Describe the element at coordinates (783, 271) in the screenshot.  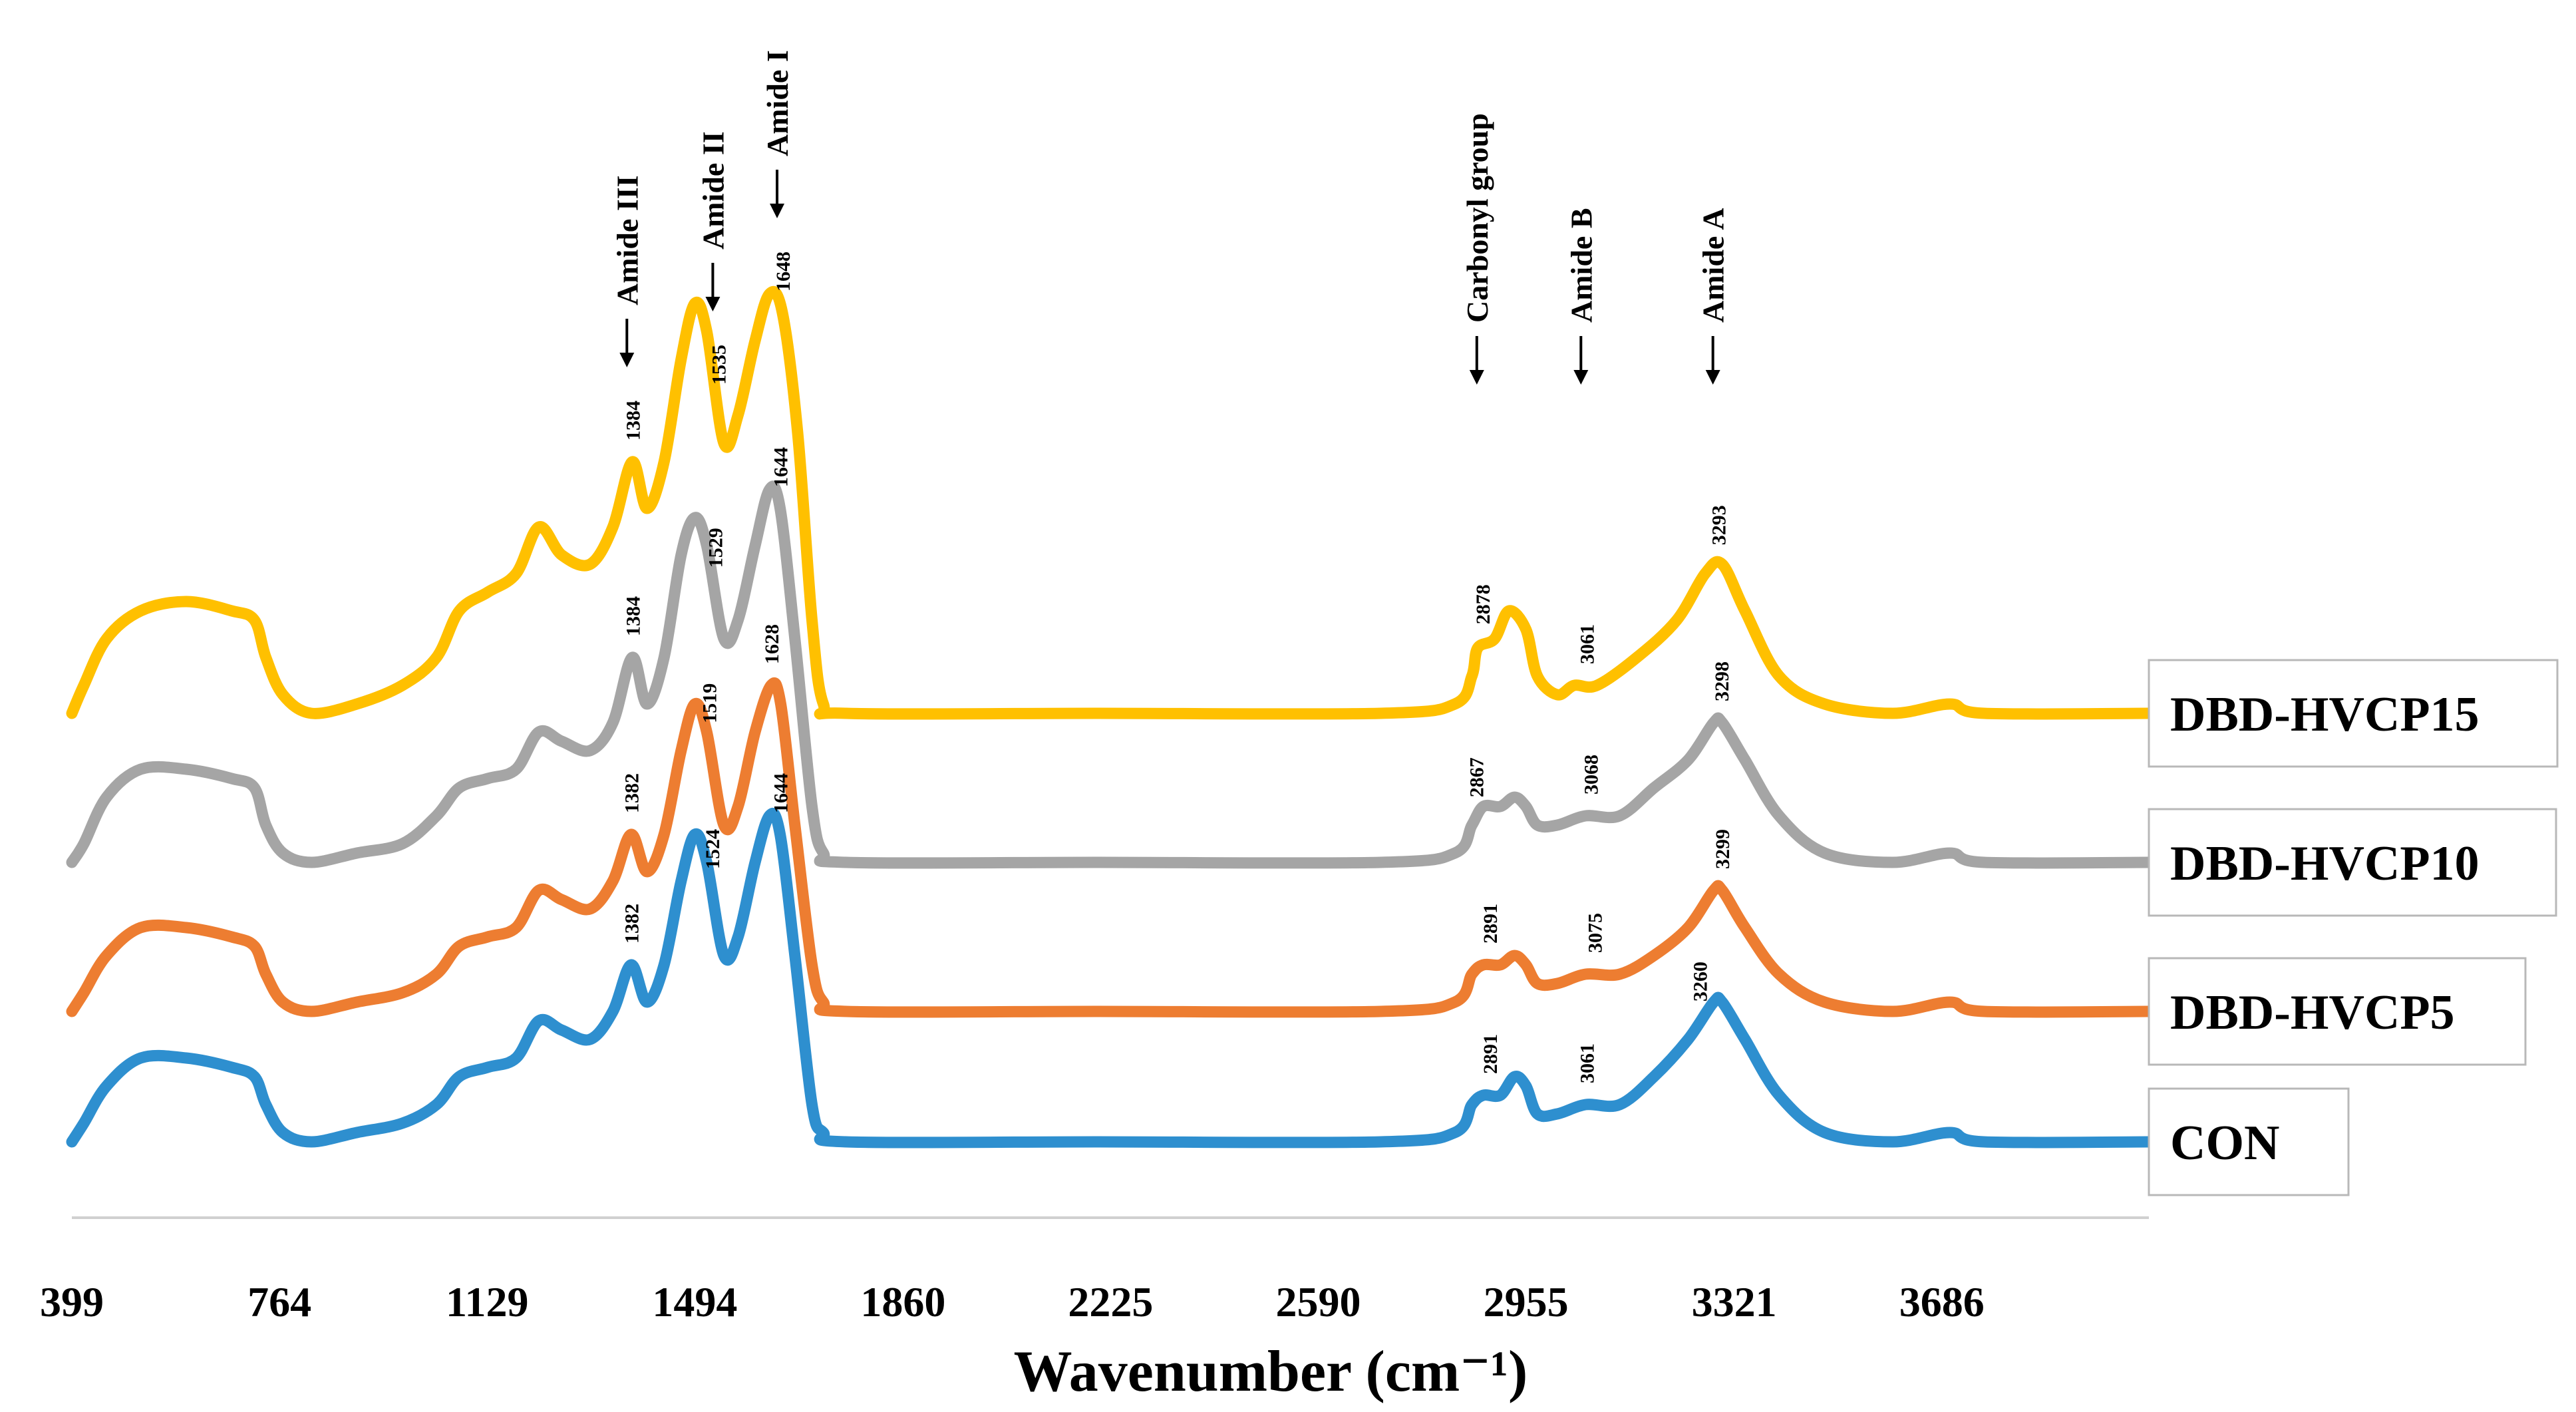
I see `peak-label: 1648` at that location.